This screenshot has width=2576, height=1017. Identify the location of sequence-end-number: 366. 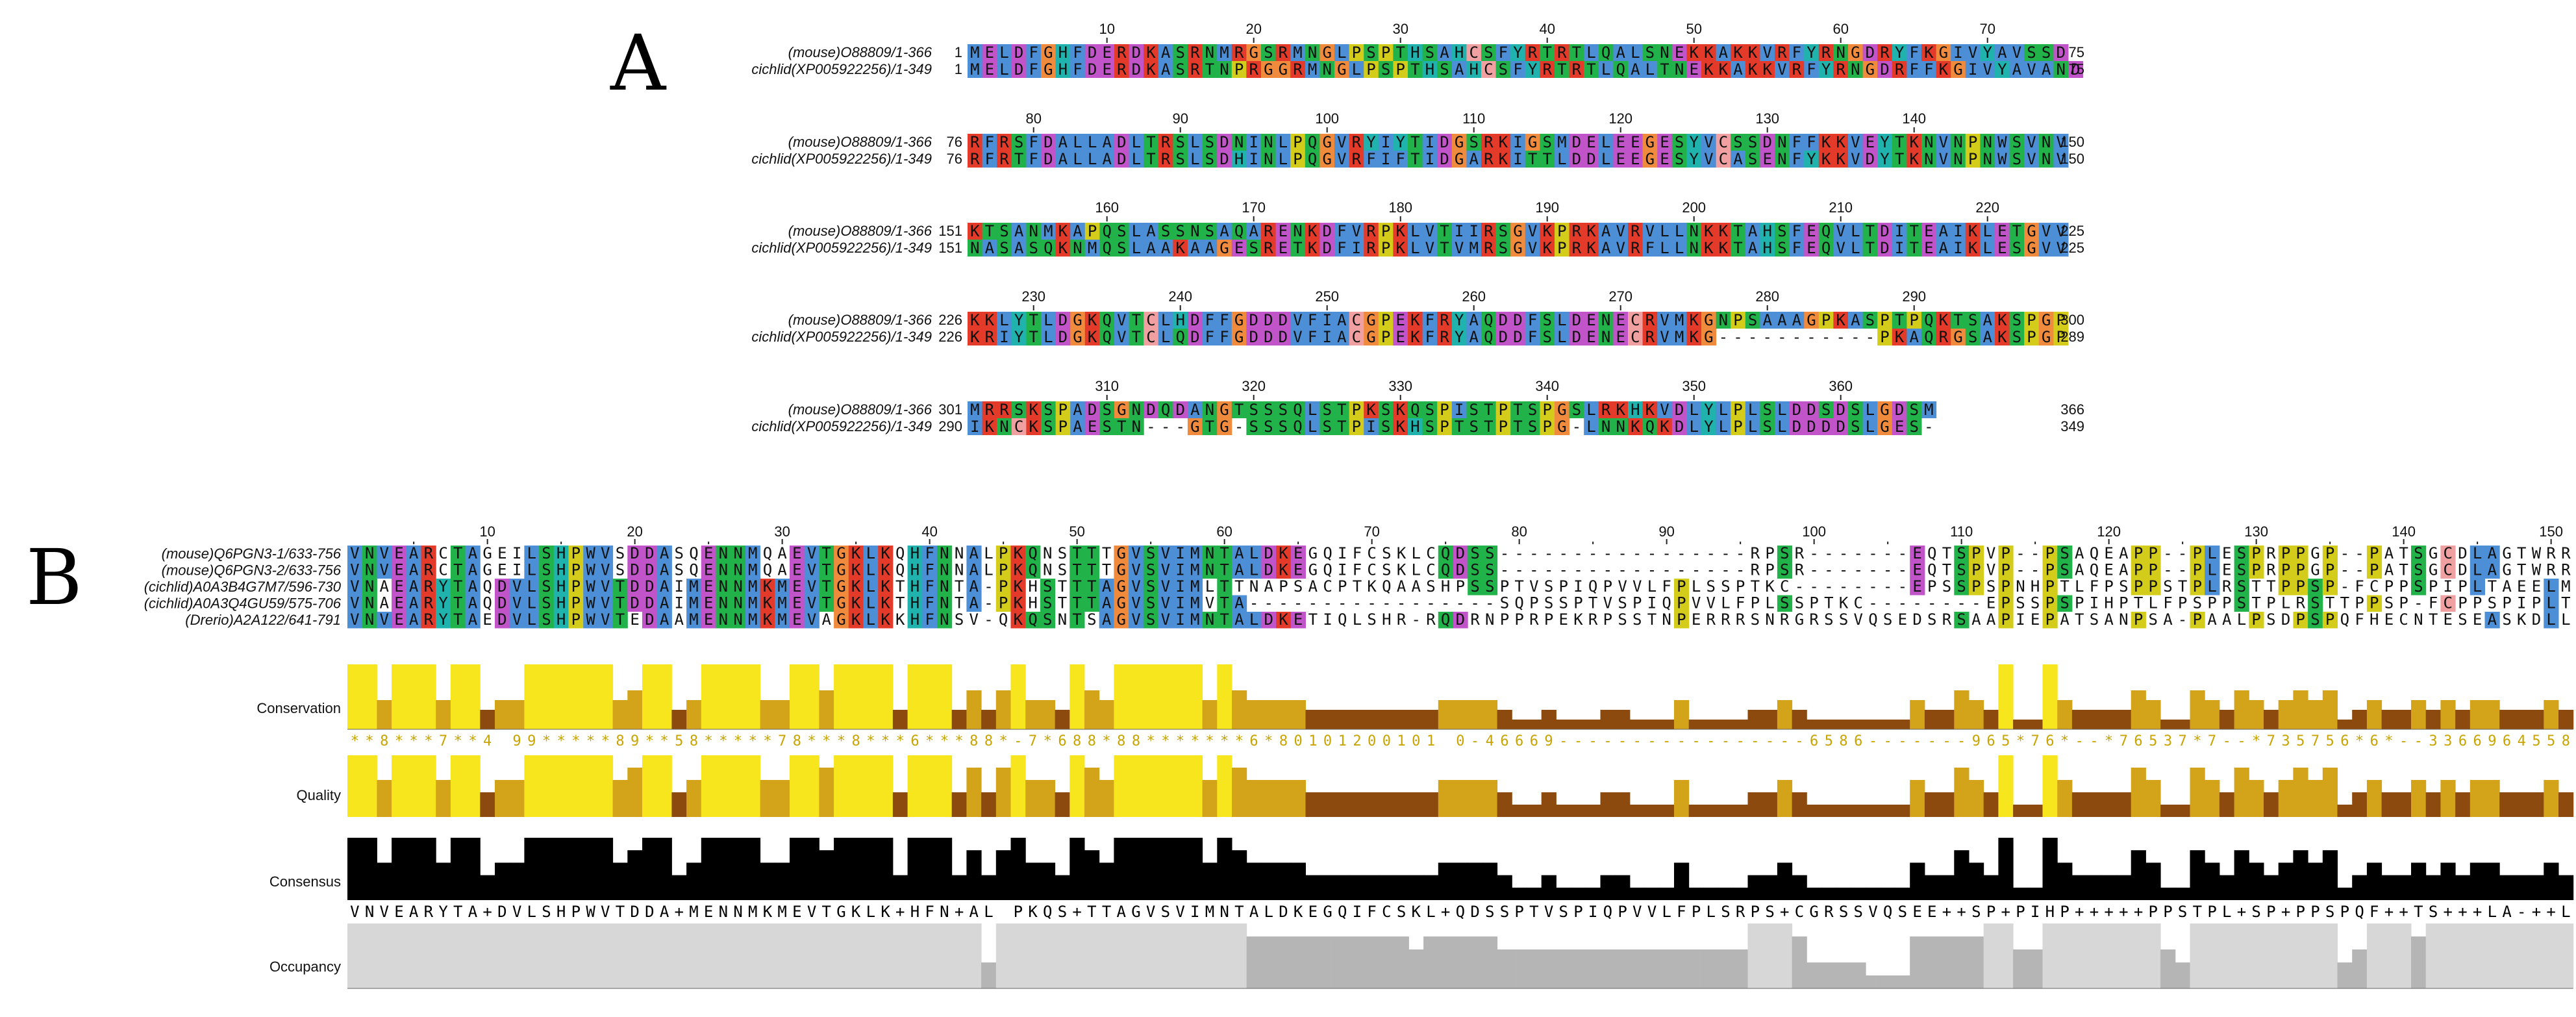
(2072, 410).